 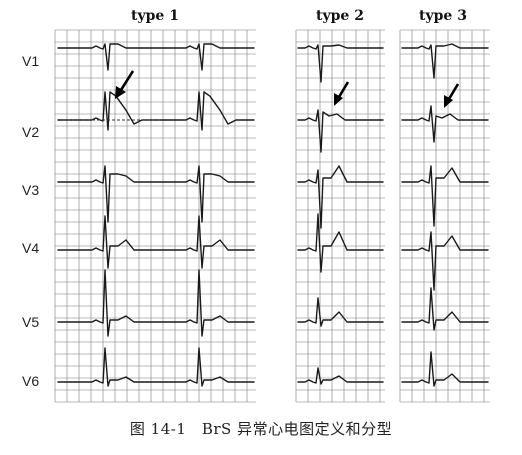 What do you see at coordinates (125, 84) in the screenshot?
I see `arrow-type1` at bounding box center [125, 84].